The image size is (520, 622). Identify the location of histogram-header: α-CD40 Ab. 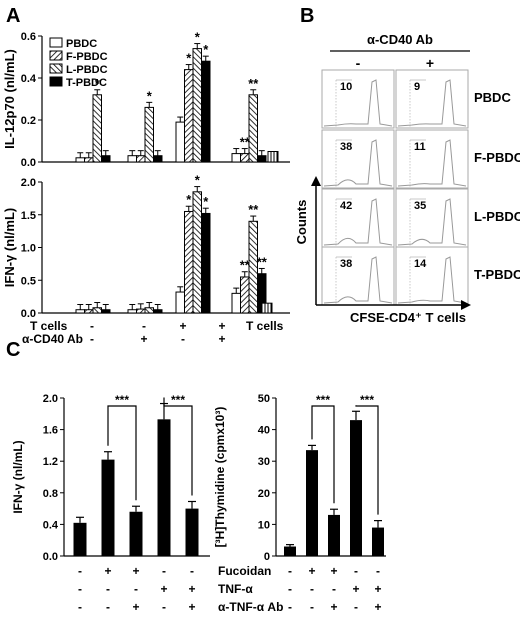
(400, 39).